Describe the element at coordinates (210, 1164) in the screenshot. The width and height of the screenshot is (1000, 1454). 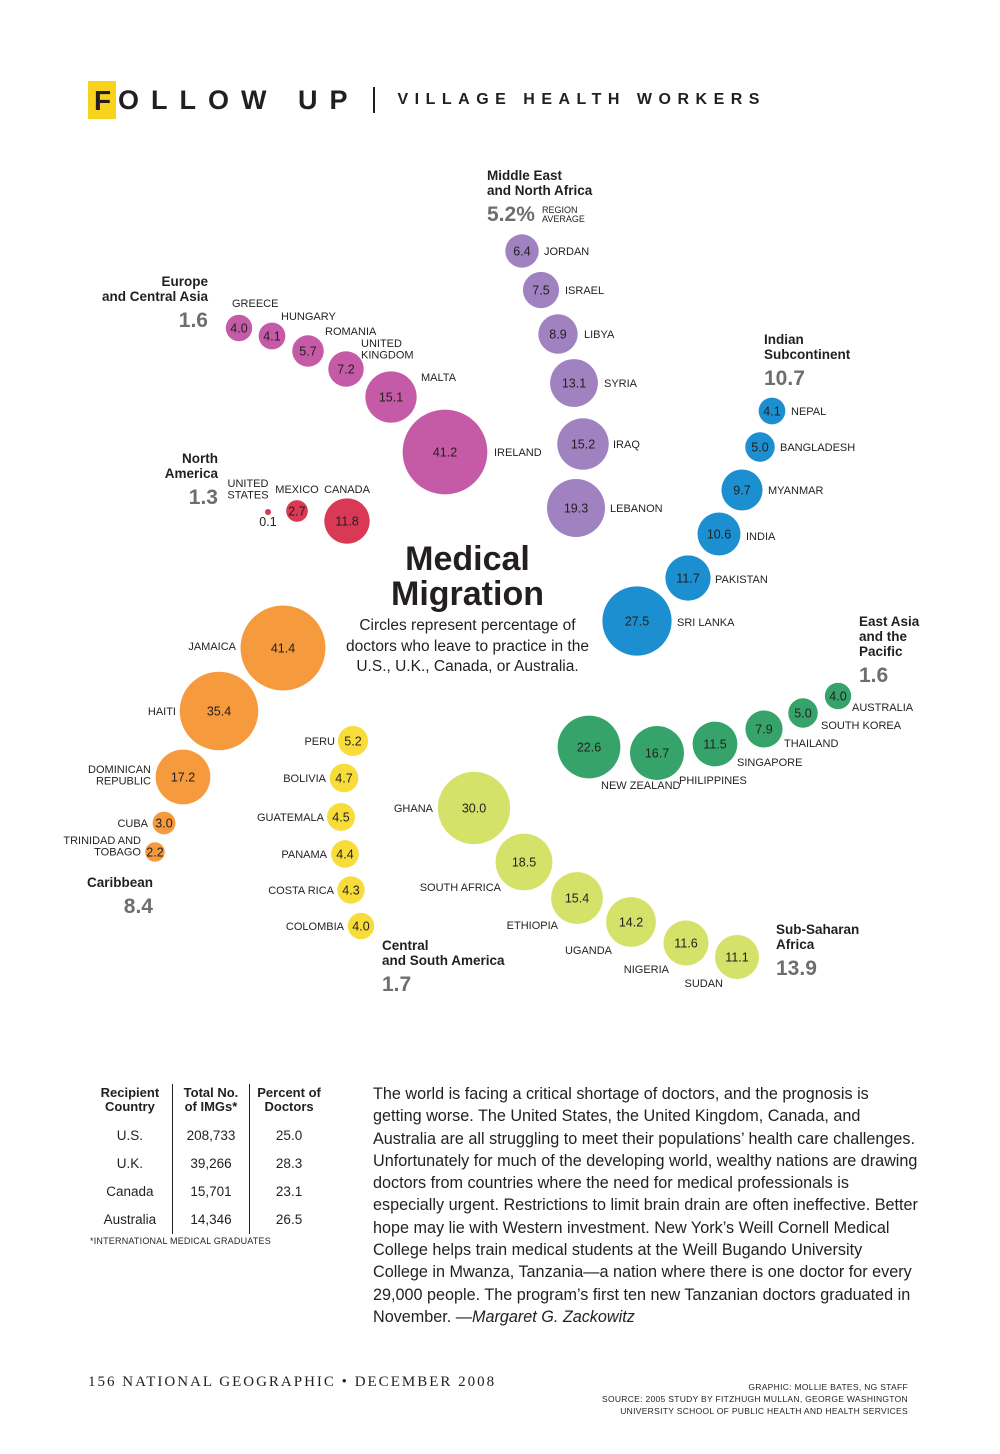
I see `table-cell: 39,266` at that location.